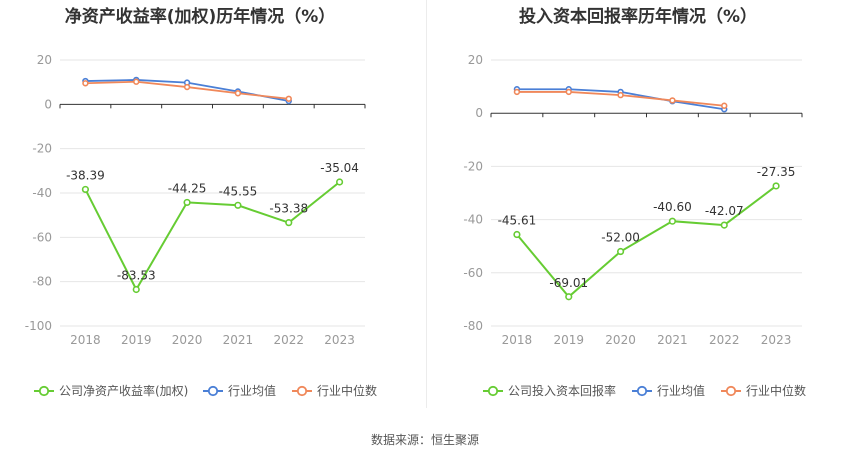 This screenshot has height=458, width=850. What do you see at coordinates (724, 211) in the screenshot?
I see `data-label: -42.07` at bounding box center [724, 211].